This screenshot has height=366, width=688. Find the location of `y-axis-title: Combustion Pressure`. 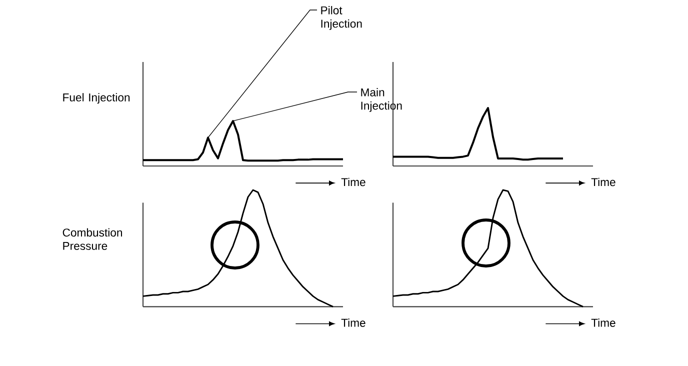

y-axis-title: Combustion Pressure is located at coordinates (92, 239).